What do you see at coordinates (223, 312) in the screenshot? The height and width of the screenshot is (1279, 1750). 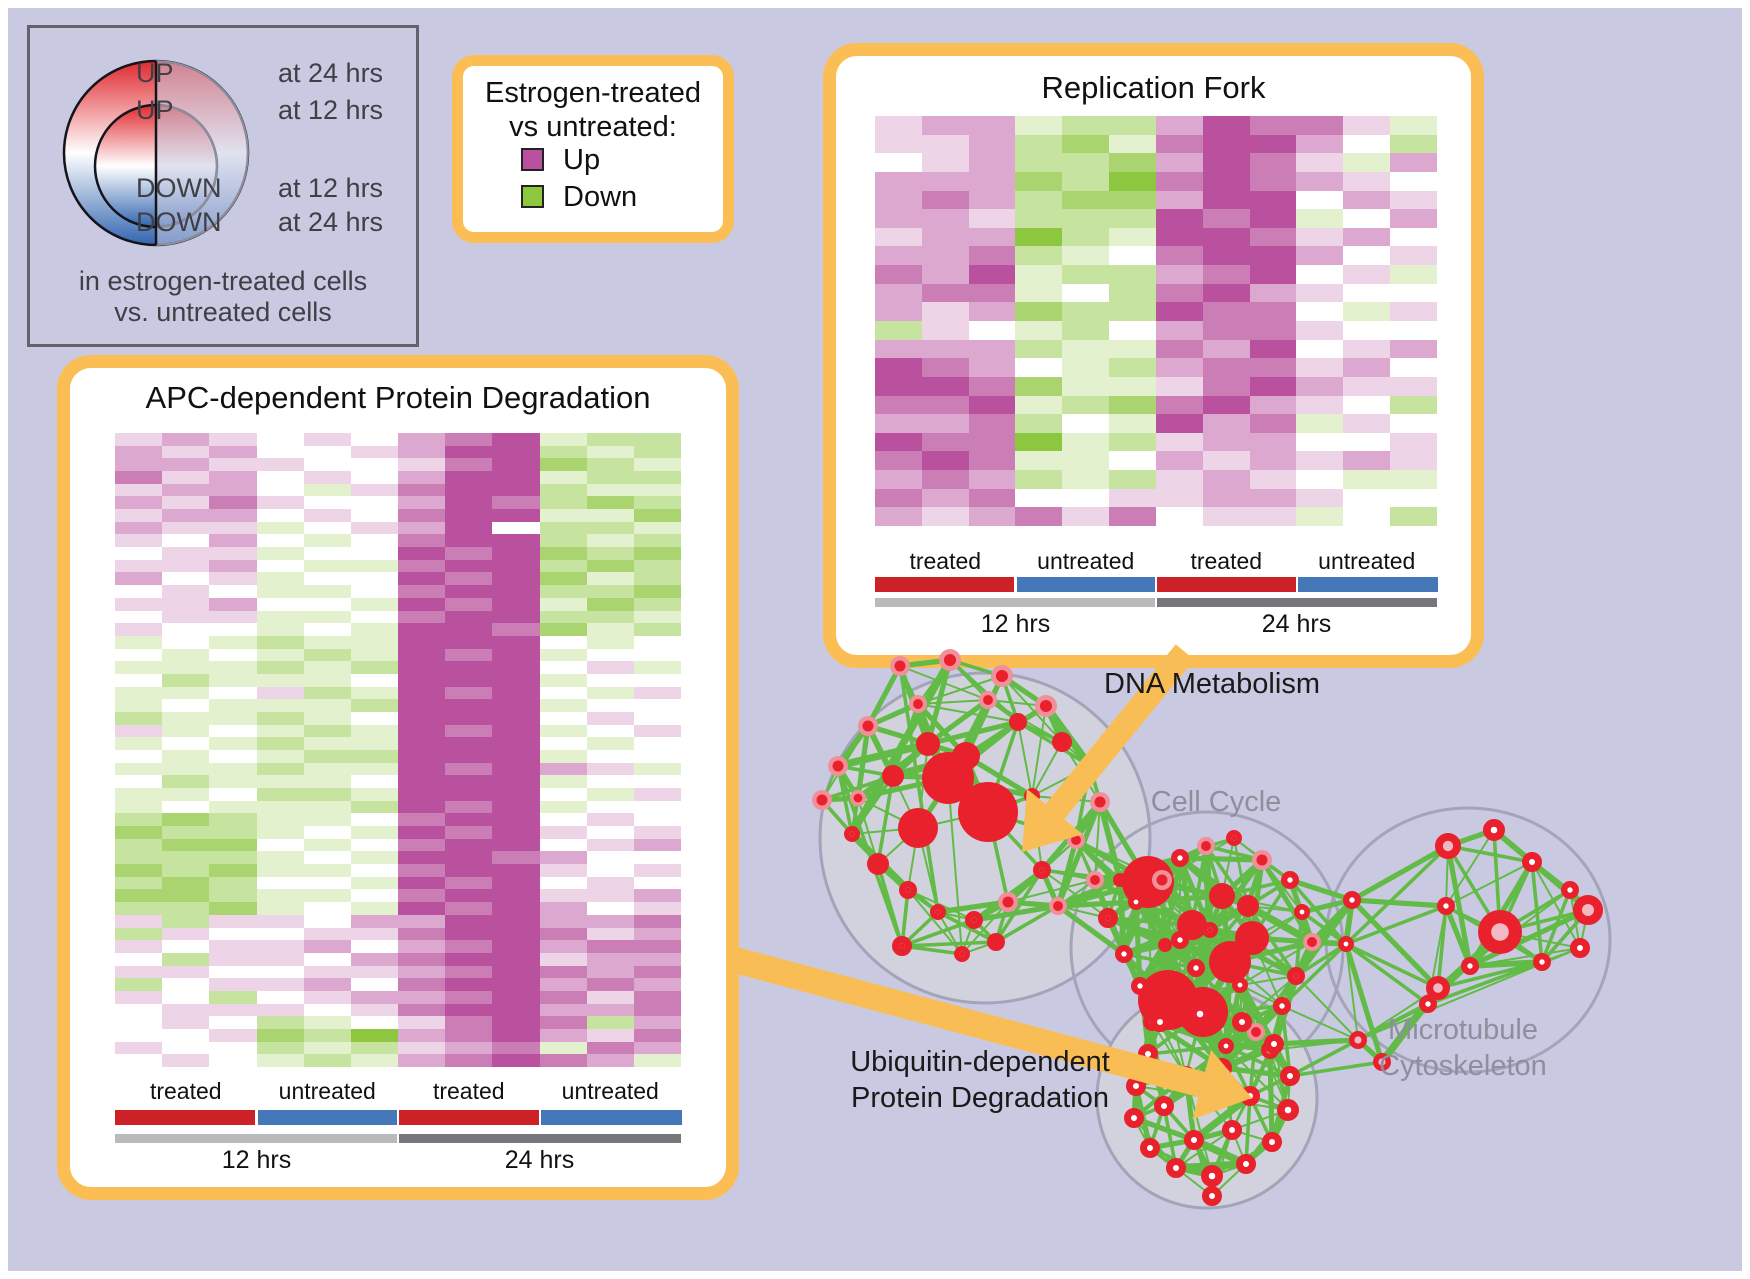 I see `updown-legend-footer-2: vs. untreated cells` at bounding box center [223, 312].